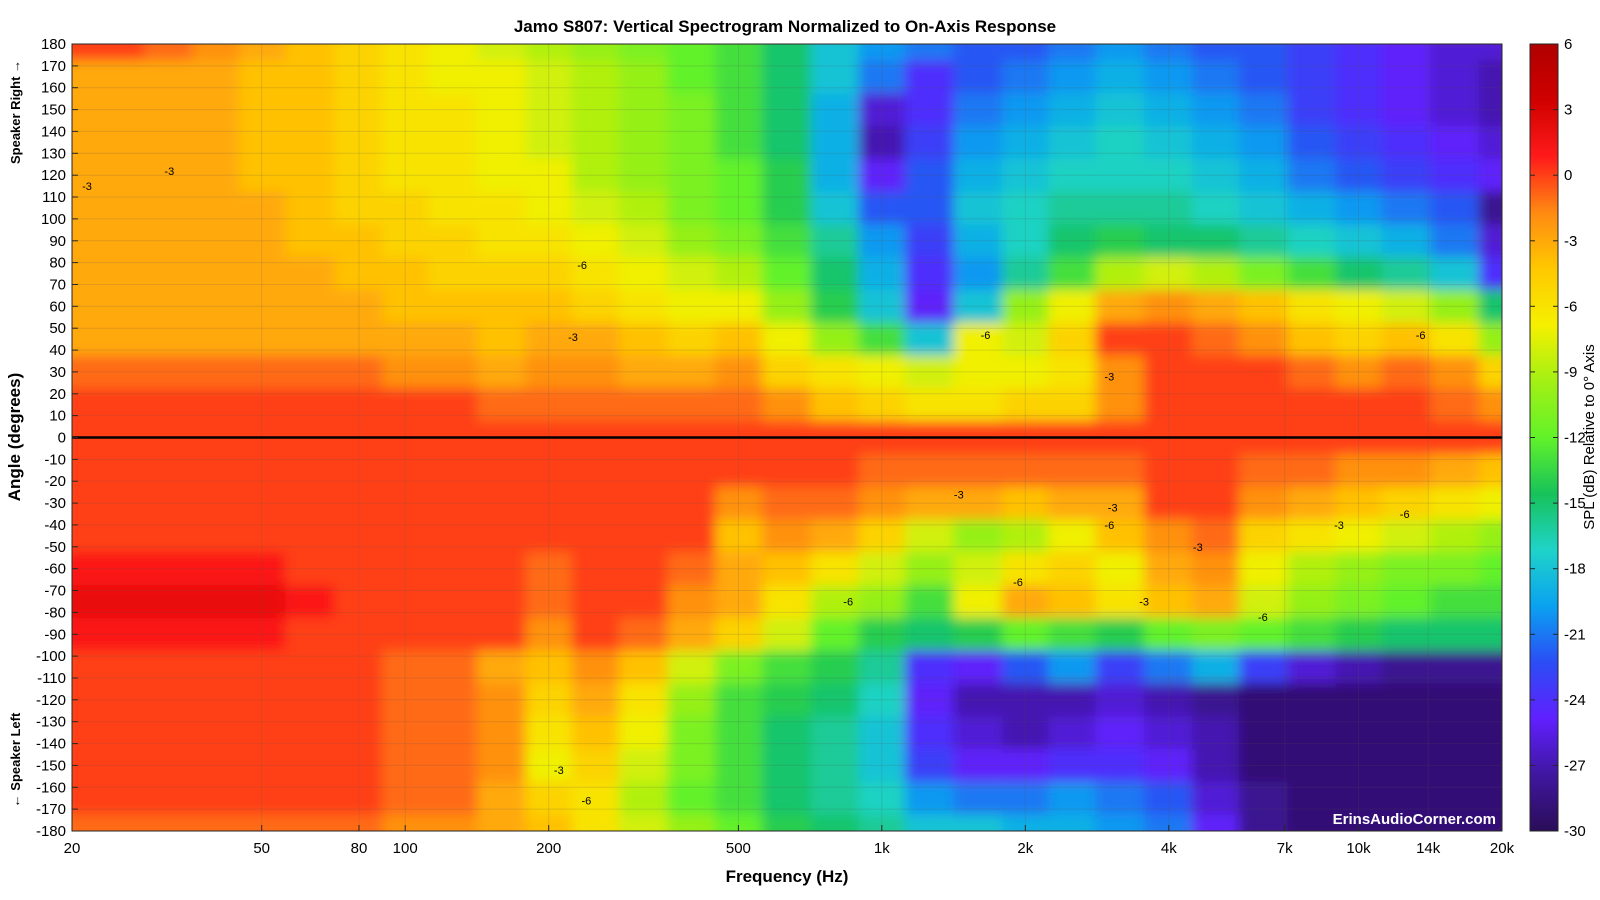 This screenshot has height=900, width=1600. Describe the element at coordinates (1575, 700) in the screenshot. I see `colorbar-tick-label: -24` at that location.